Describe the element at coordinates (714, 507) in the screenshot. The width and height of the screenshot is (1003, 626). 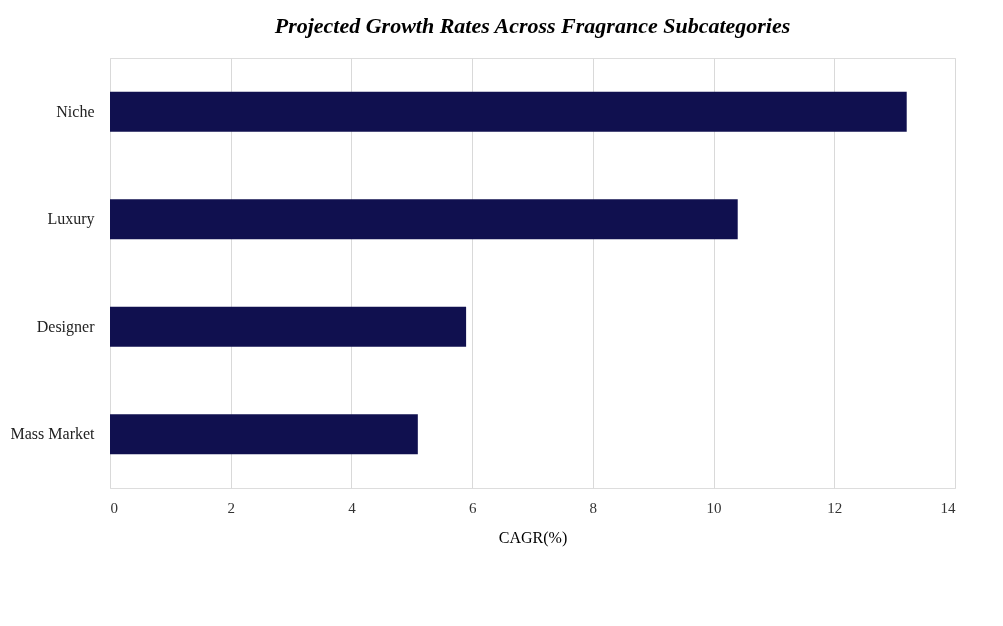
I see `x-tick-label: 10` at that location.